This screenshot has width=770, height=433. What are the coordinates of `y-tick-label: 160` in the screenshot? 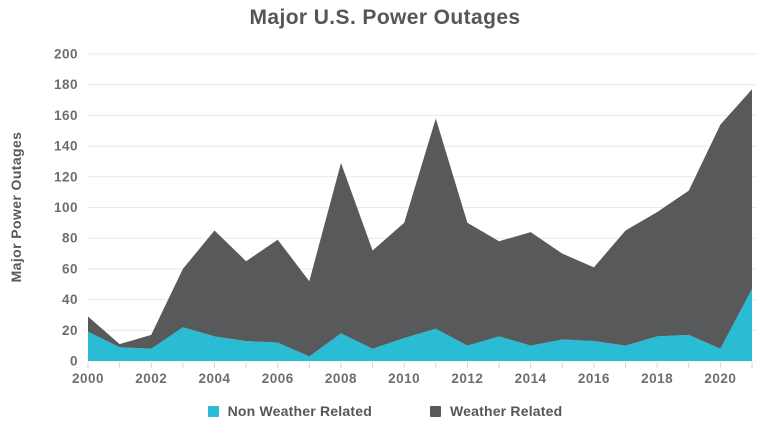 It's located at (66, 115).